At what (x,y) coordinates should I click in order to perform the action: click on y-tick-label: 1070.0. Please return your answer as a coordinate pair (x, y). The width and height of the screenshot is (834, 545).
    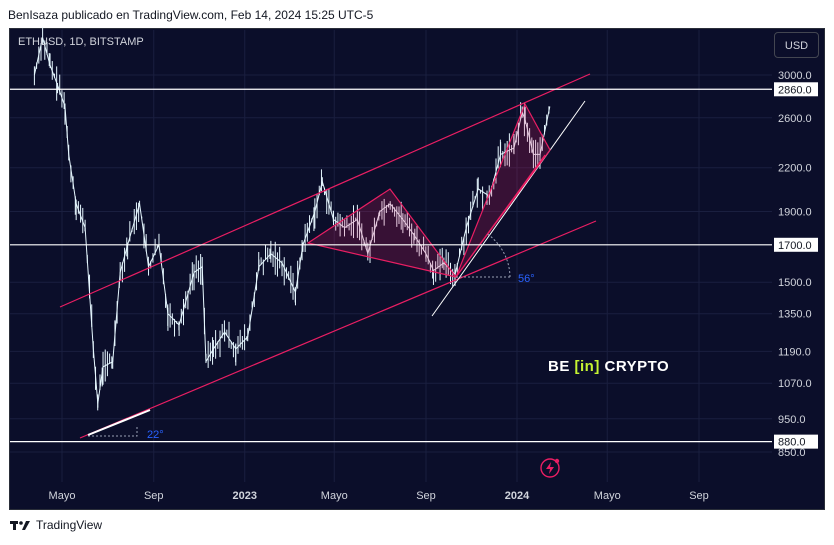
    Looking at the image, I should click on (795, 384).